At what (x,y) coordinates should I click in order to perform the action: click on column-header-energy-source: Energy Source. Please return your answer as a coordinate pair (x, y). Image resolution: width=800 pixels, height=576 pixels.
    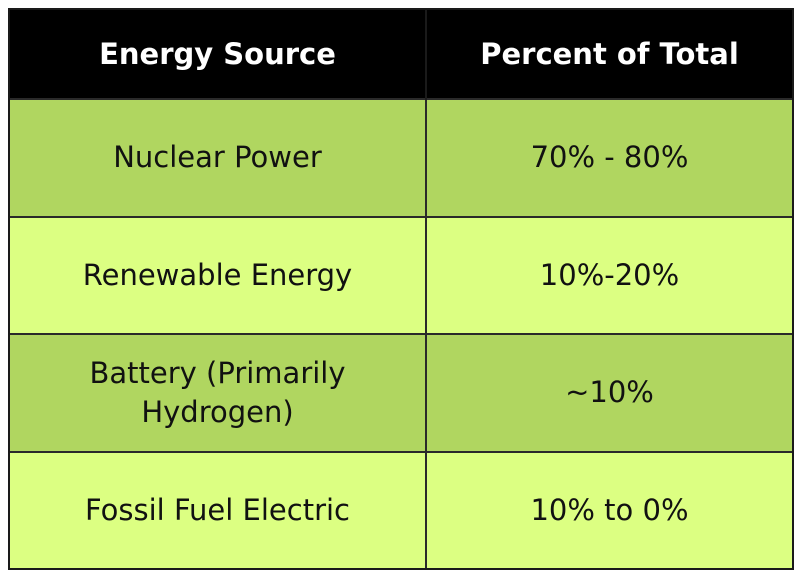
    Looking at the image, I should click on (218, 54).